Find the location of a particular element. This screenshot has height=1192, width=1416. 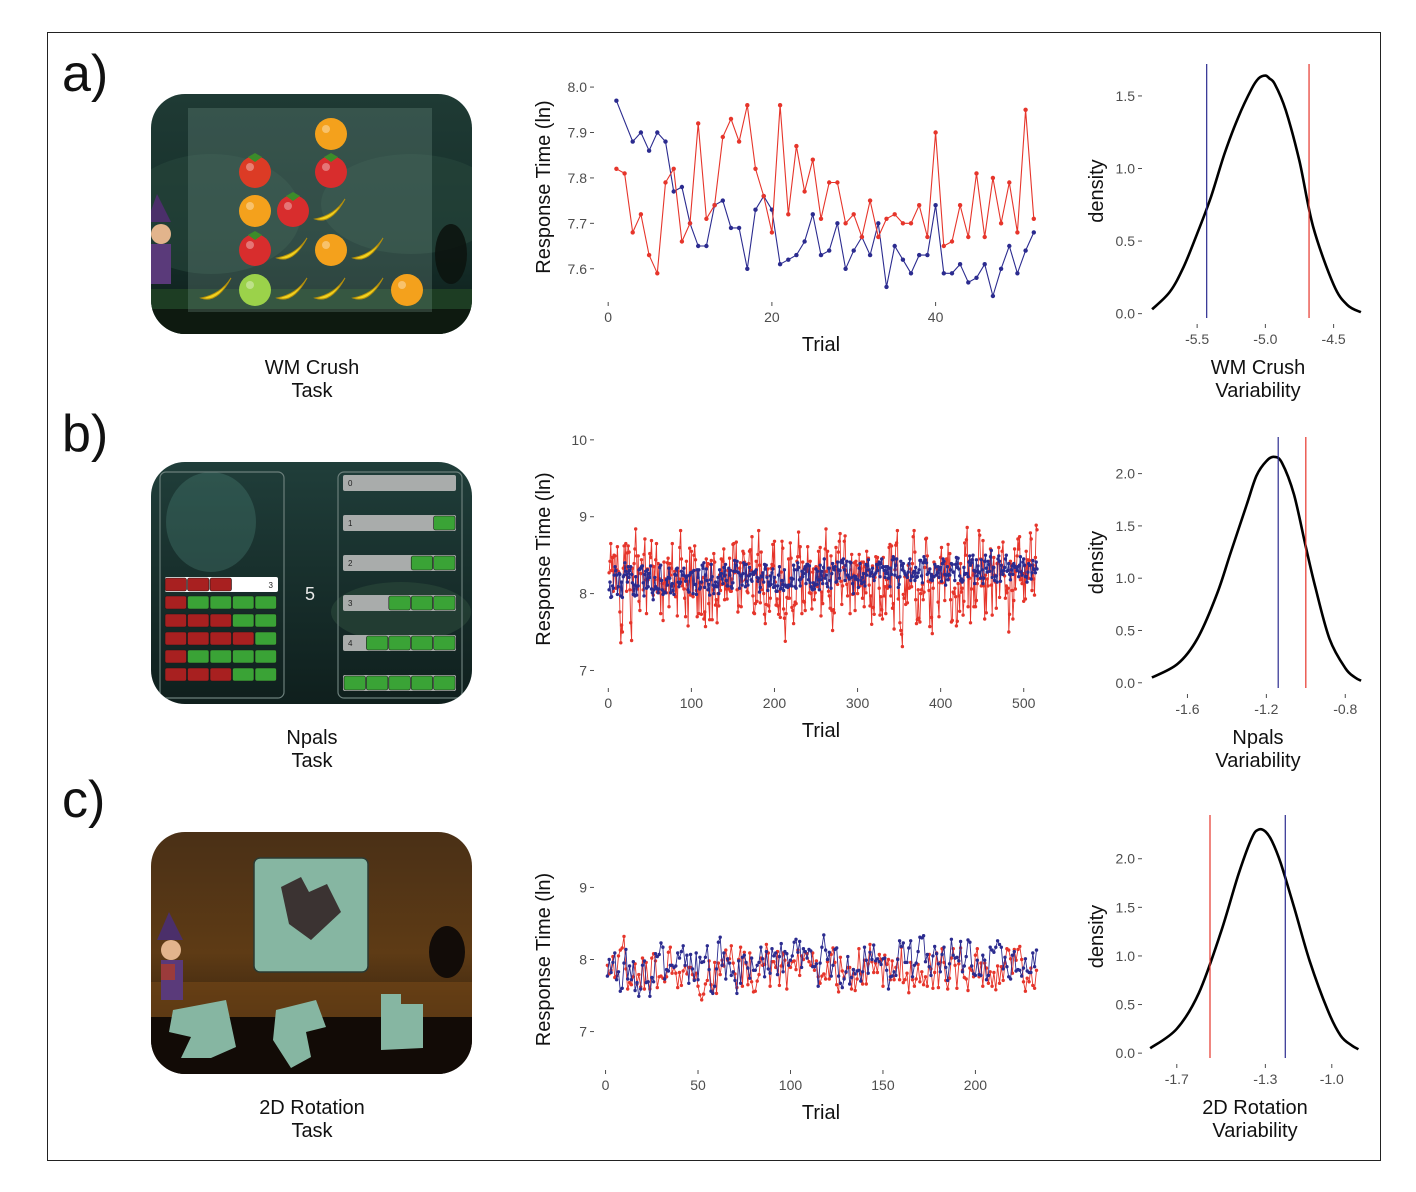

density-xlabel-c-var: Variability is located at coordinates (1255, 1131).